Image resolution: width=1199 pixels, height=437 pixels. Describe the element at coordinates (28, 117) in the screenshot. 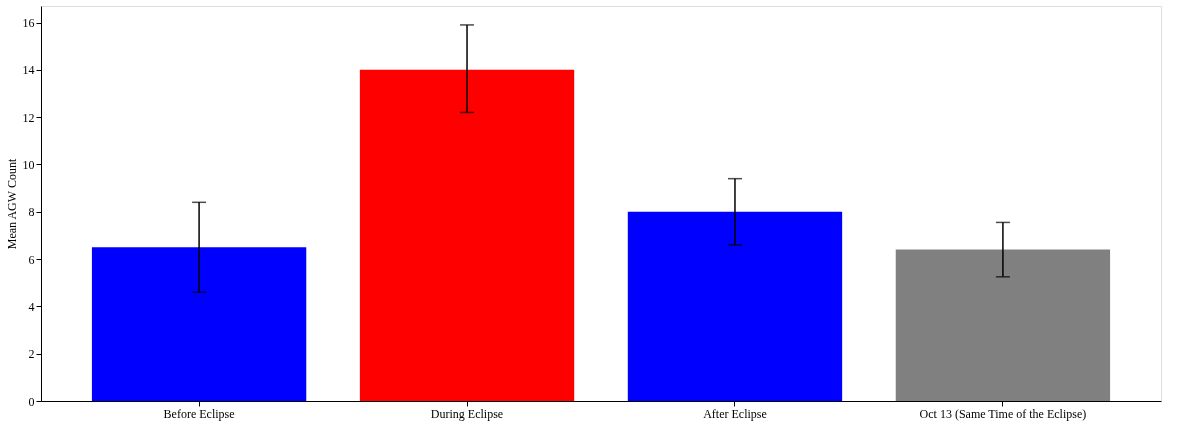

I see `y-tick-label: 12` at that location.